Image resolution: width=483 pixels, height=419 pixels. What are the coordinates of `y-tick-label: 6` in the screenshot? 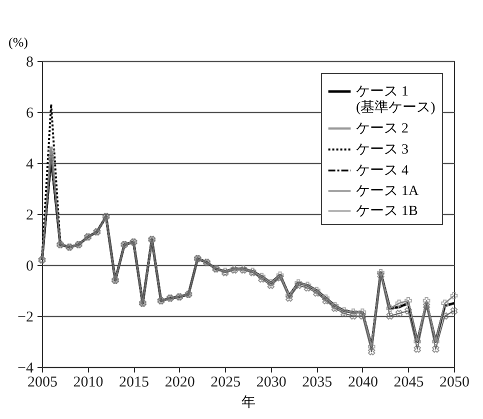 It's located at (30, 114).